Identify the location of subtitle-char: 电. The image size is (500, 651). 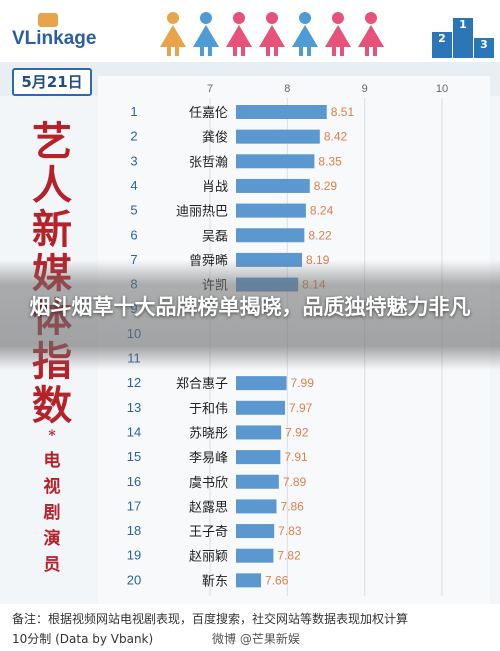
(52, 461).